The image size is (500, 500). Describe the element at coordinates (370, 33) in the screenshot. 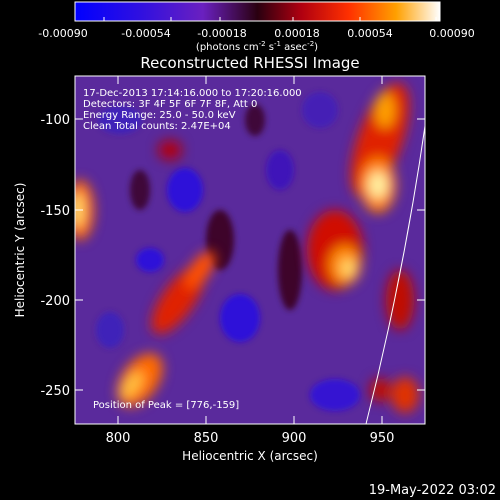

I see `colorbar-tick-label-5: 0.00054` at that location.